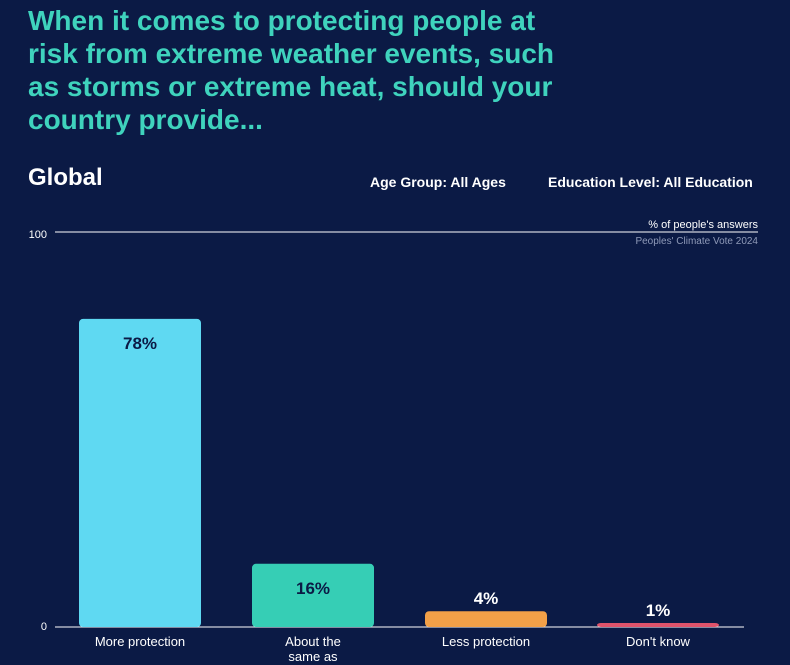 The width and height of the screenshot is (790, 665). Describe the element at coordinates (486, 641) in the screenshot. I see `category-label-less-protection: Less protection` at that location.